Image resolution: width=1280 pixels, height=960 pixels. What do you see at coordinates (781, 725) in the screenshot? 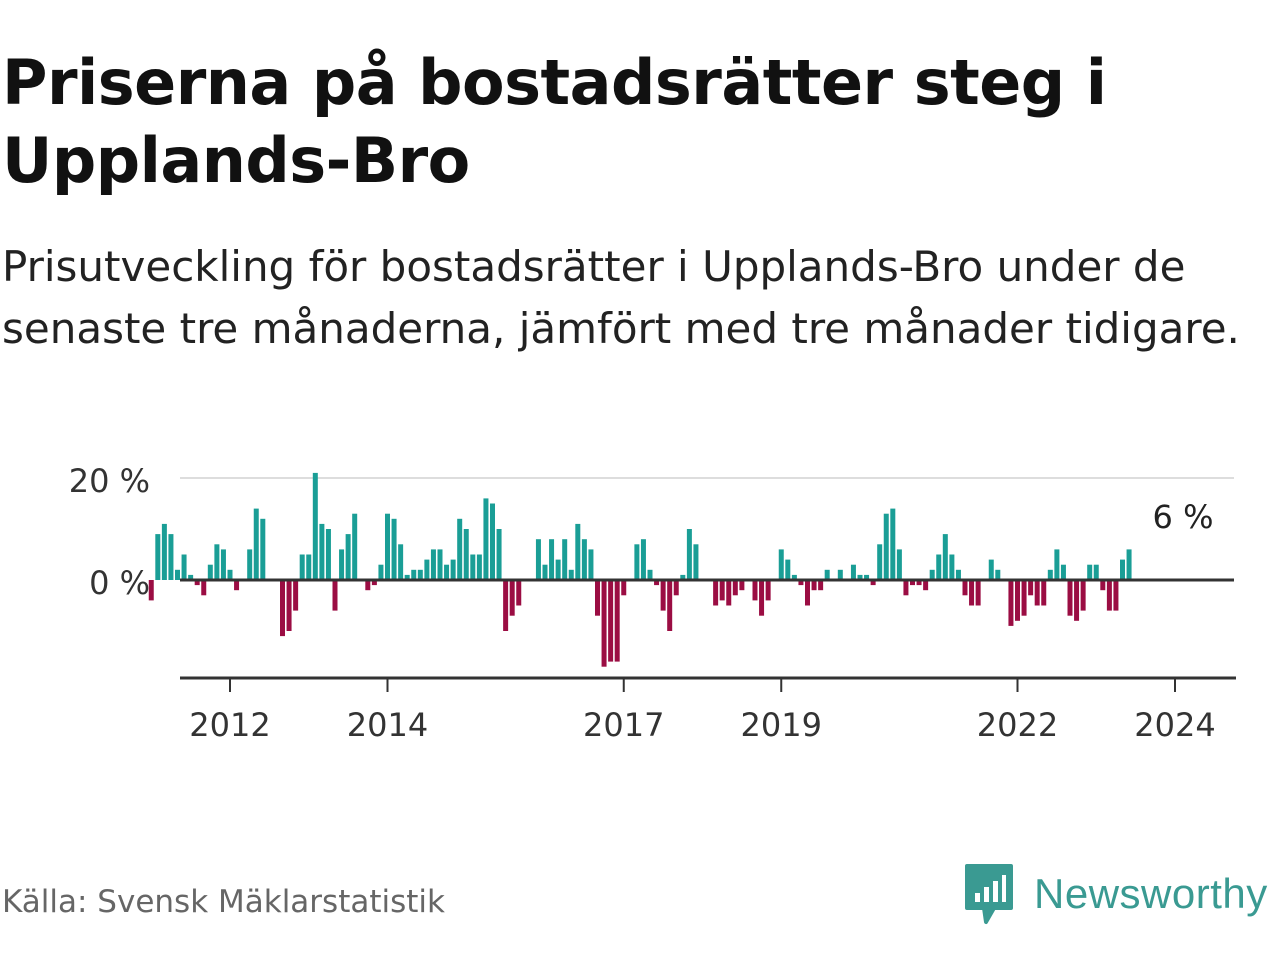
I see `x-tick-label: 2019` at bounding box center [781, 725].